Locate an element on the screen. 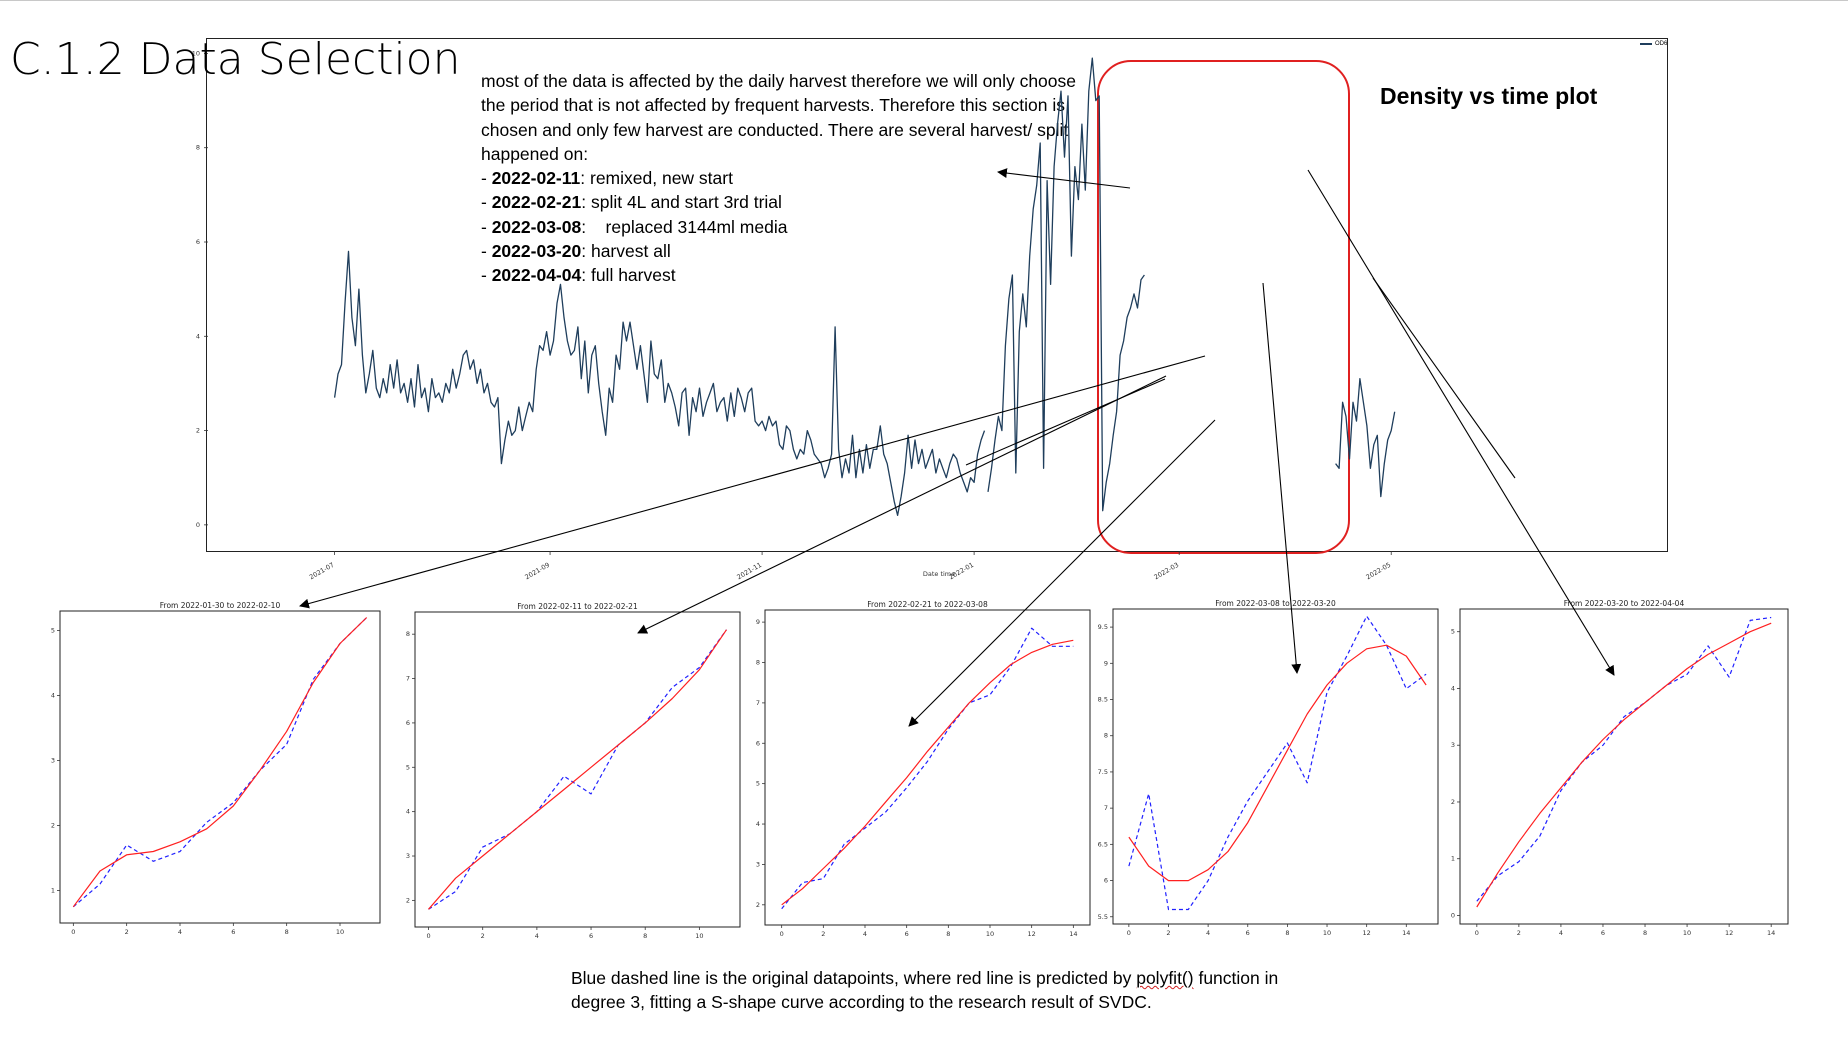  caption-function-name: polyfit() is located at coordinates (1165, 978).